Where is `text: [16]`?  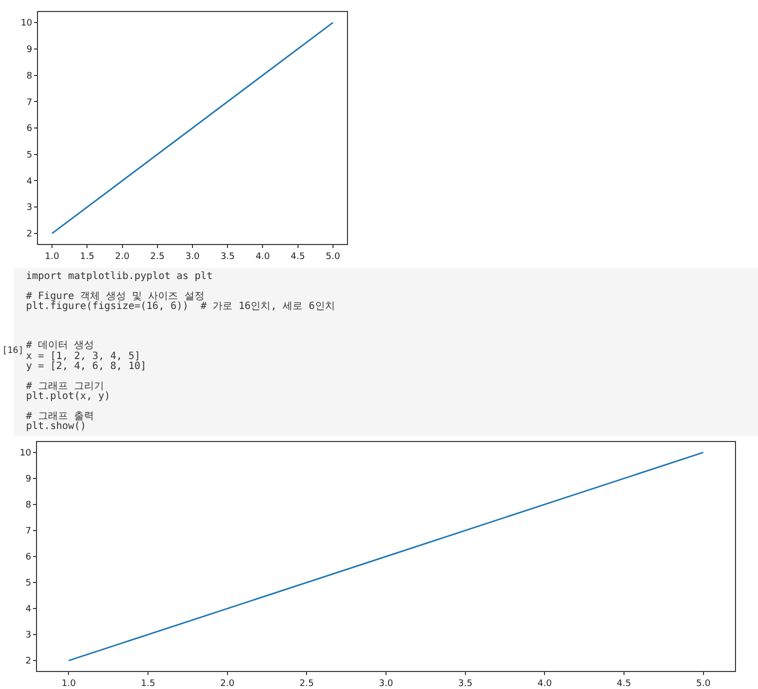 text: [16] is located at coordinates (13, 351).